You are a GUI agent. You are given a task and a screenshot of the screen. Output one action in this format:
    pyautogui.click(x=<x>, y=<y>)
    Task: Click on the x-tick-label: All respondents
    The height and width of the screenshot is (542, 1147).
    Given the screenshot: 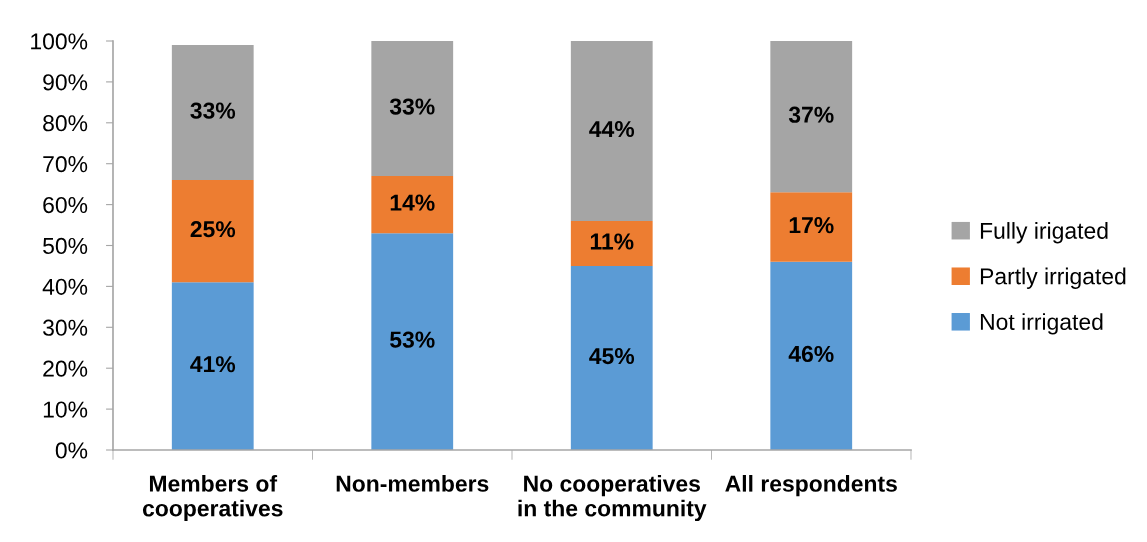 What is the action you would take?
    pyautogui.click(x=811, y=486)
    